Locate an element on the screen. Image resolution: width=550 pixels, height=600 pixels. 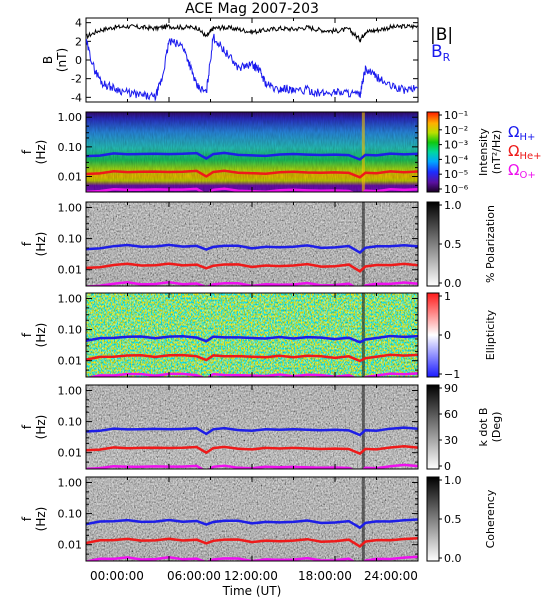
panel-kdotb: 1.00 0.10 0.01 f (Hz) 90 60 30 0 k dot B (Deg) is located at coordinates (261, 427).